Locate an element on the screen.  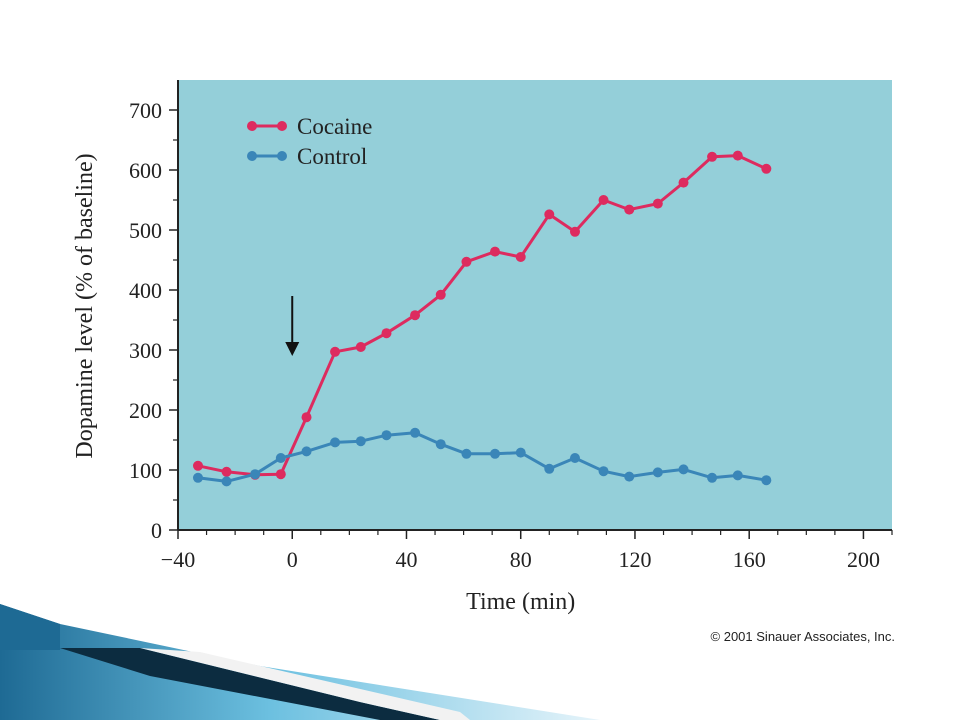
x-axis-title: Time (min) is located at coordinates (520, 602).